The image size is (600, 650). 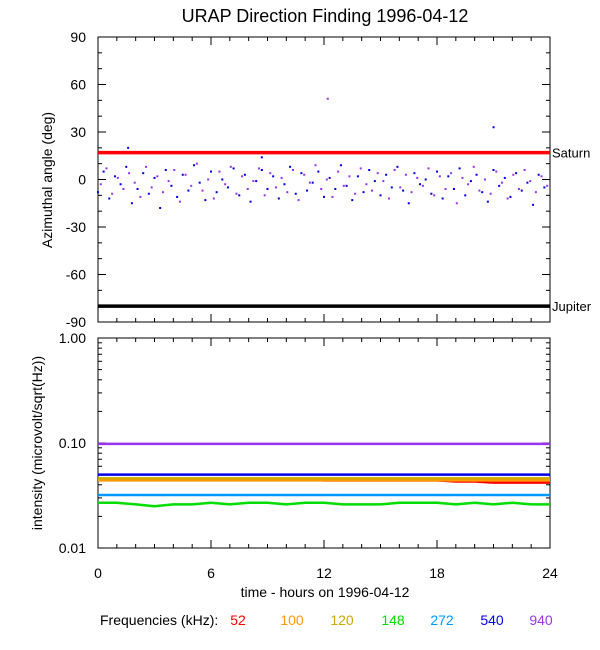 I want to click on azimuth-y-axis-label: Azimuthal angle (deg), so click(x=47, y=180).